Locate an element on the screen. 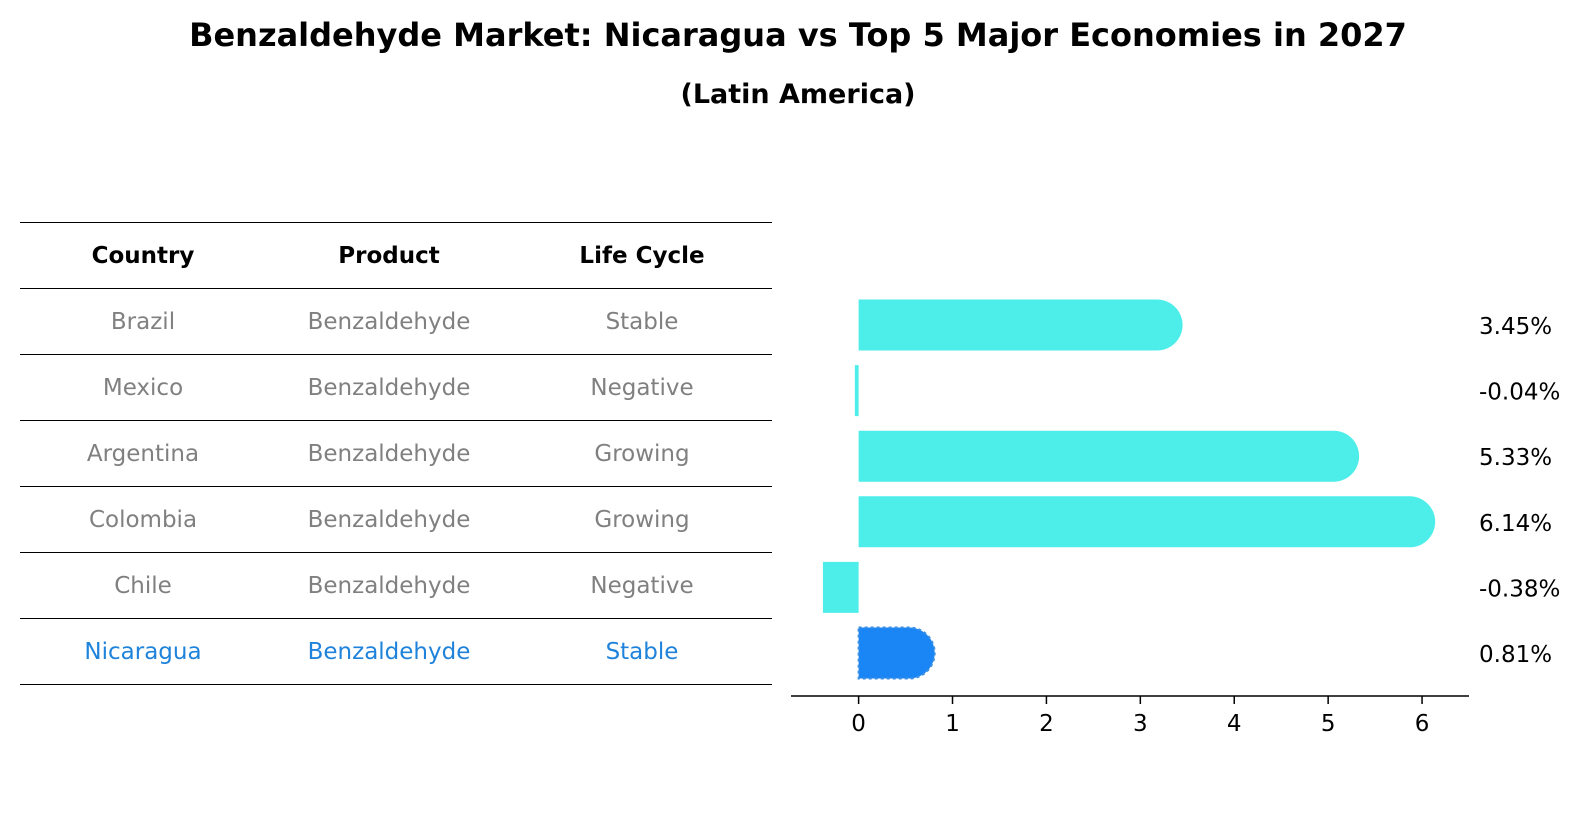  cell-country: Argentina is located at coordinates (143, 453).